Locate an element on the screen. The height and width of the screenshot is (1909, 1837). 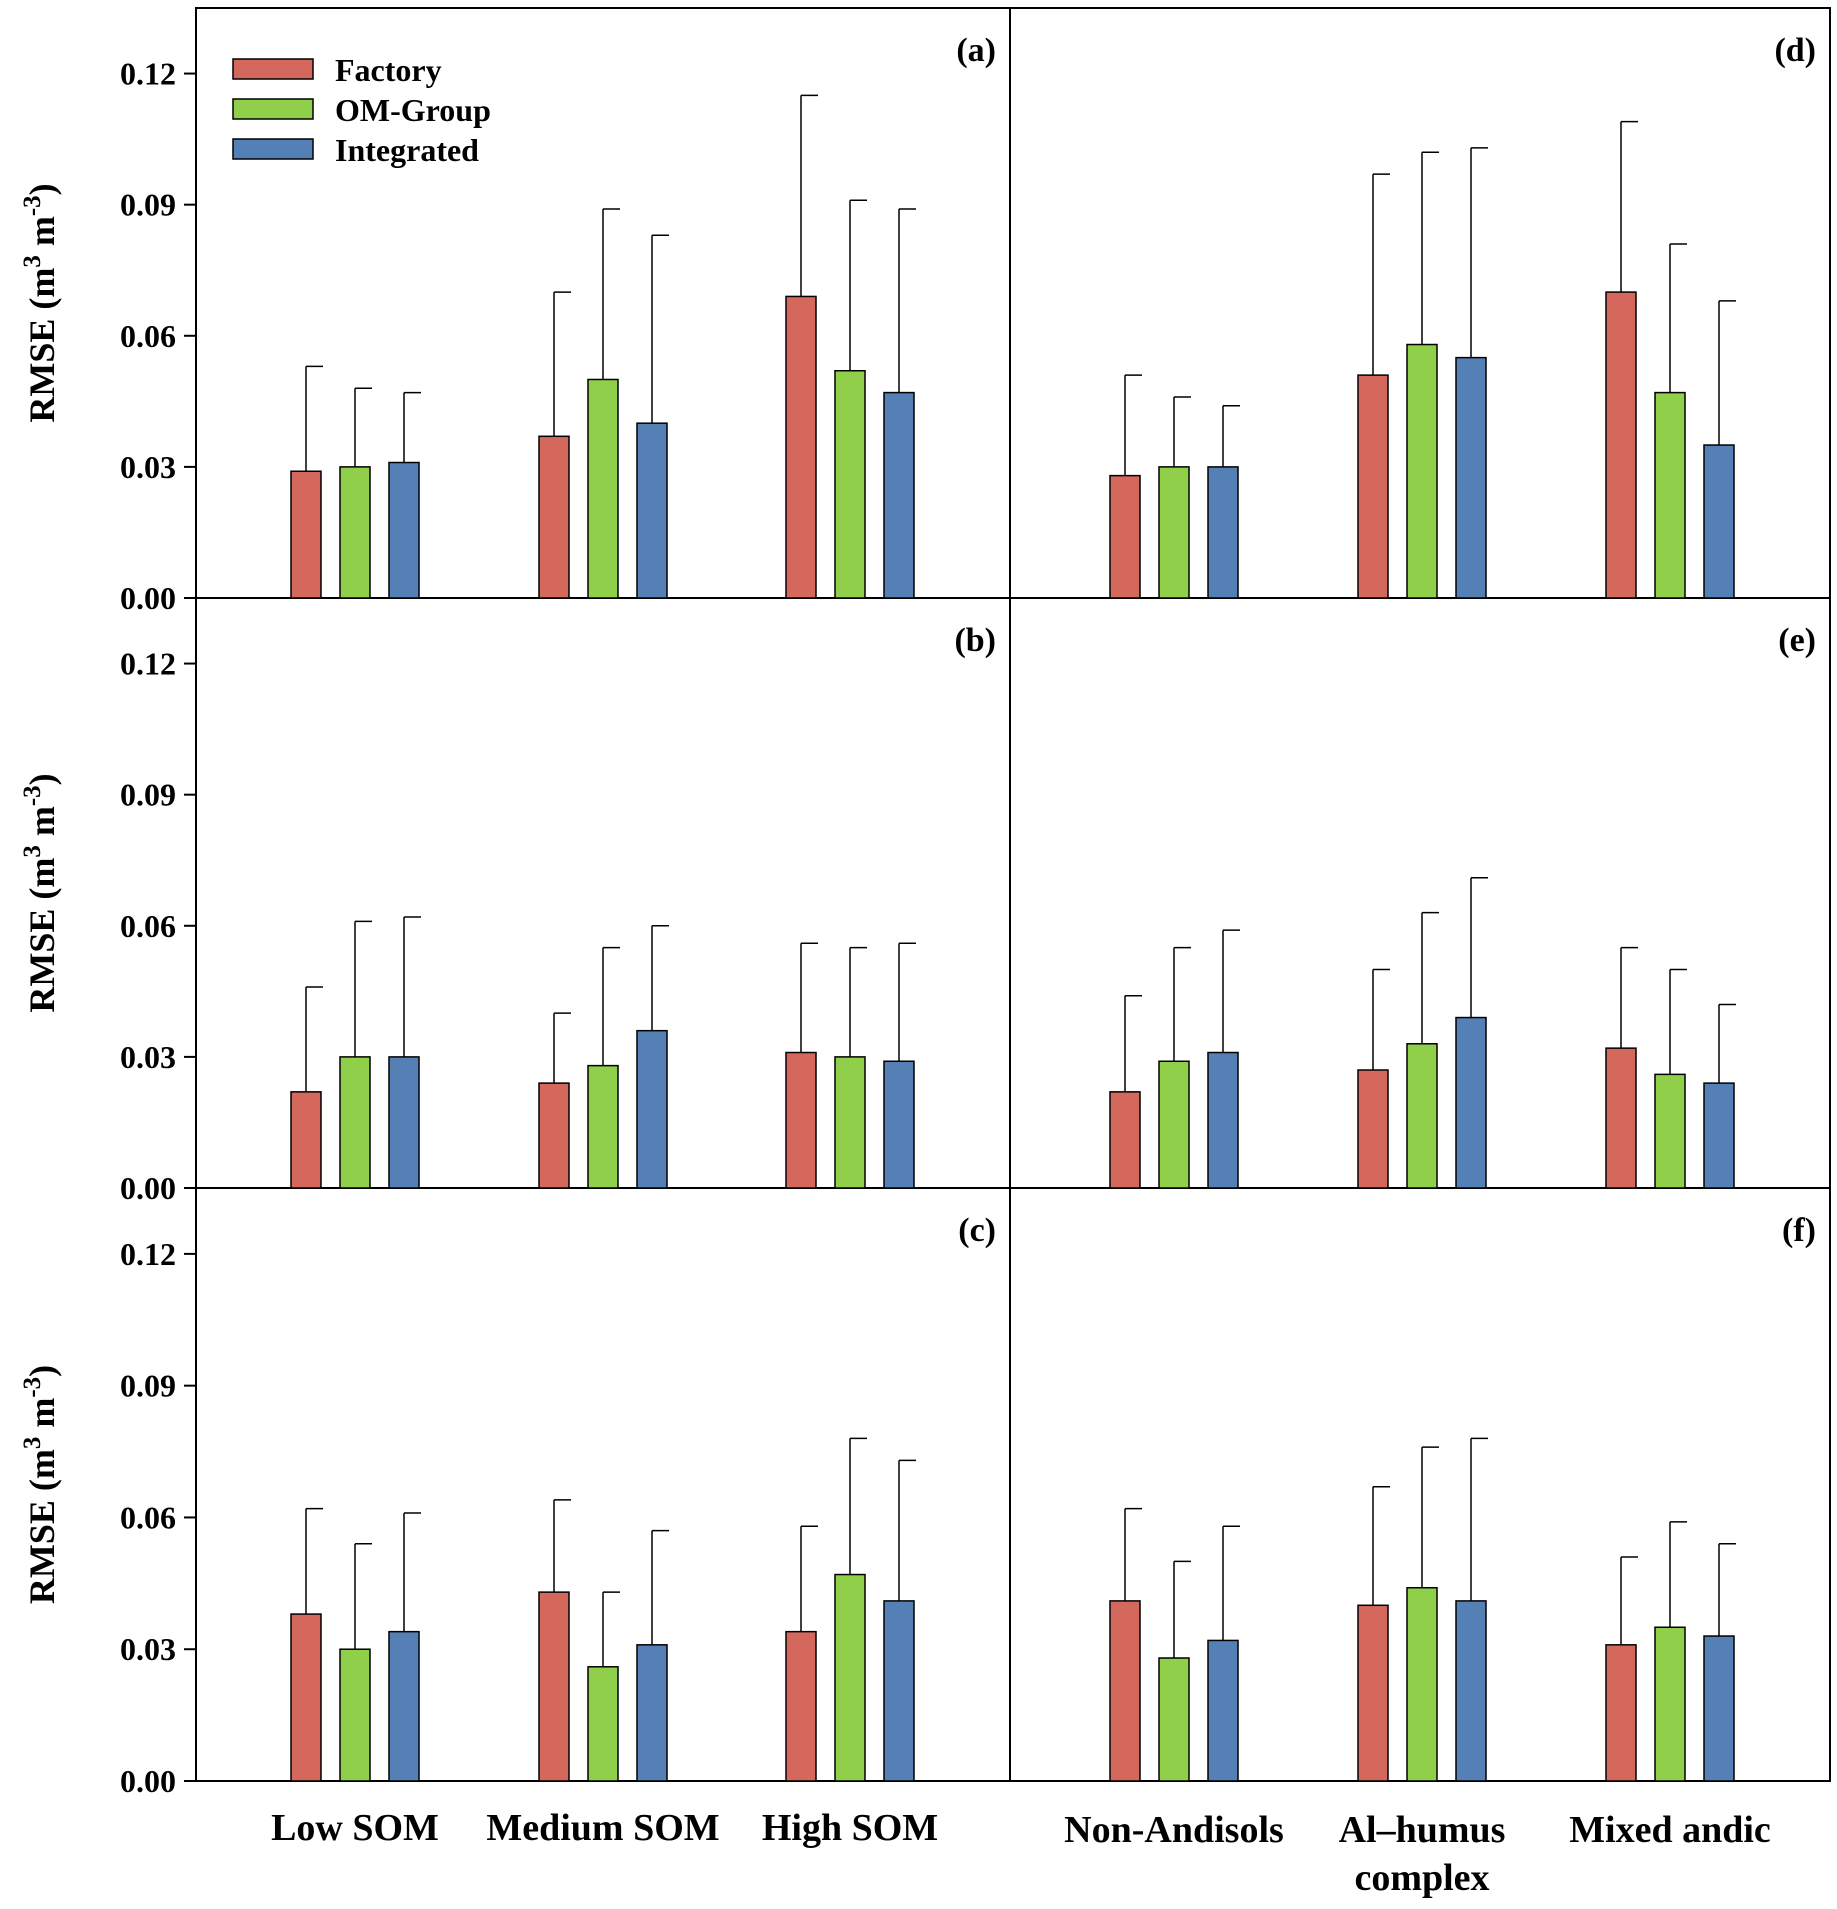
panel-e: (e) is located at coordinates (1419, 893).